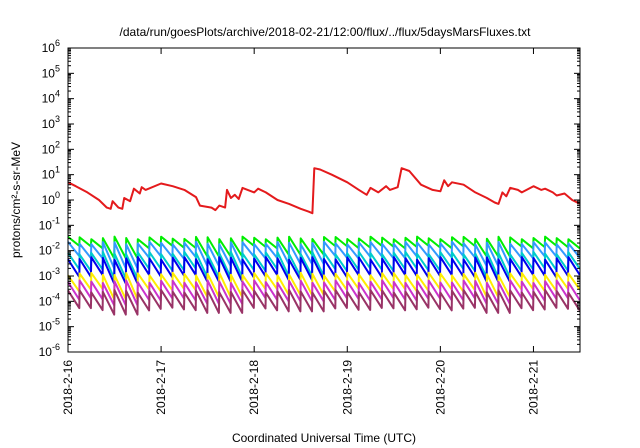 The image size is (640, 448). I want to click on x-tick-label: 2018-2-20, so click(440, 387).